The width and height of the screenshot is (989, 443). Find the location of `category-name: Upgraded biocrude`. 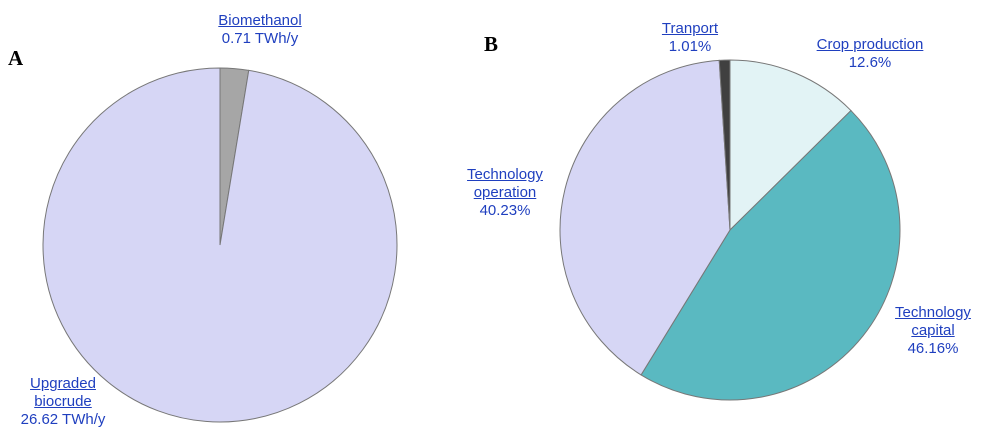

category-name: Upgraded biocrude is located at coordinates (63, 392).